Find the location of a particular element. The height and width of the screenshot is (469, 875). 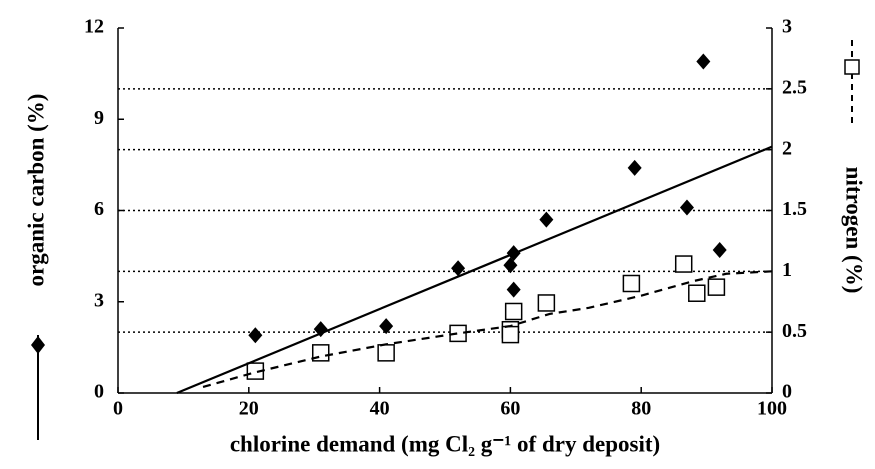

x-tick-label: 80 is located at coordinates (641, 409).